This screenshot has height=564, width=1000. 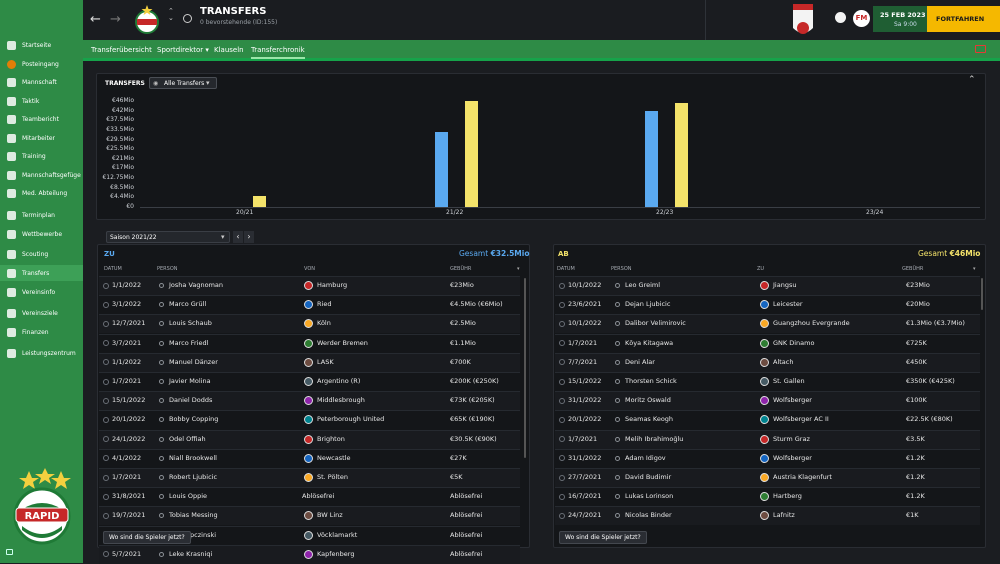 I want to click on ab-col-gebühr: GEBÜHR, so click(x=913, y=269).